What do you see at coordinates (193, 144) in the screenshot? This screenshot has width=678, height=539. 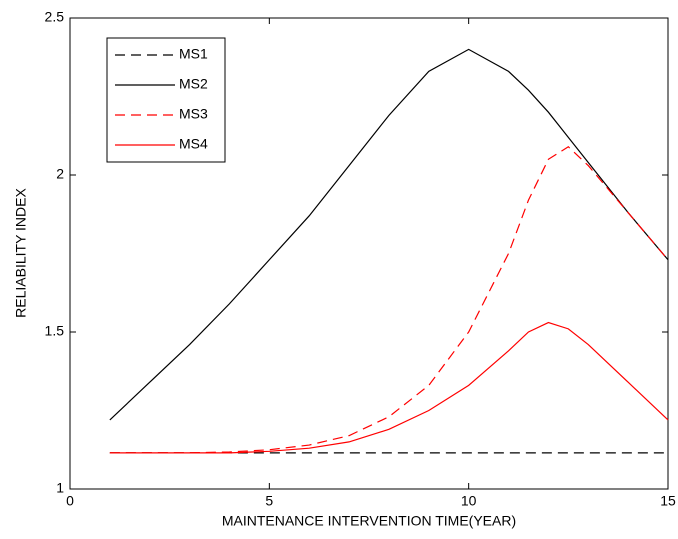 I see `legend-label: MS4` at bounding box center [193, 144].